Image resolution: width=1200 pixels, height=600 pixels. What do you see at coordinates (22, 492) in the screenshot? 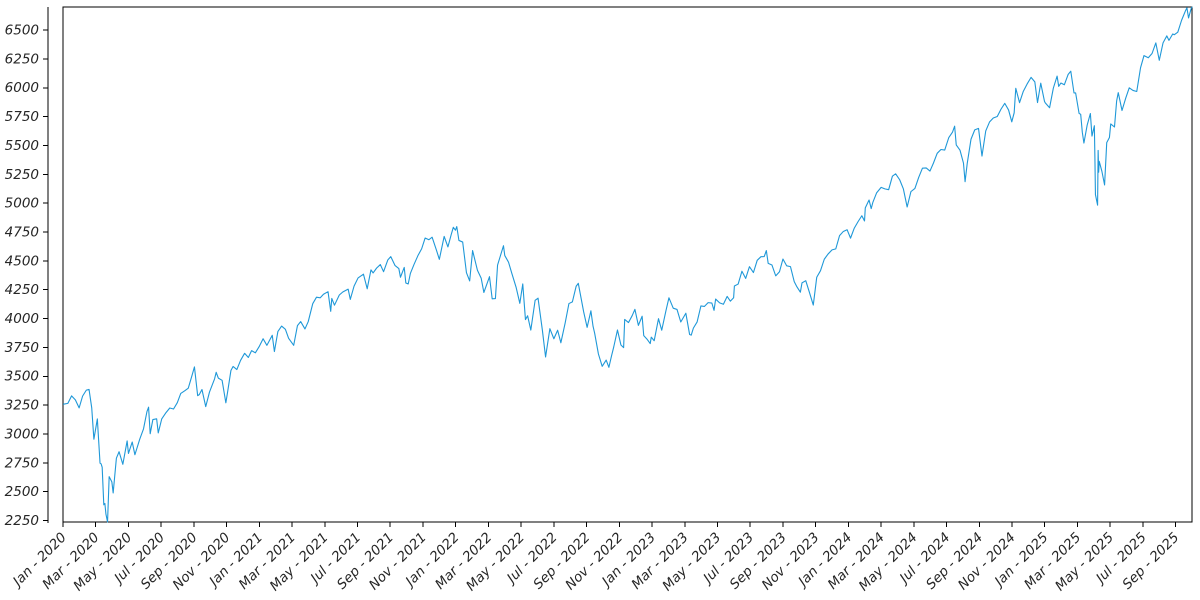
I see `y-tick-label: 2500` at bounding box center [22, 492].